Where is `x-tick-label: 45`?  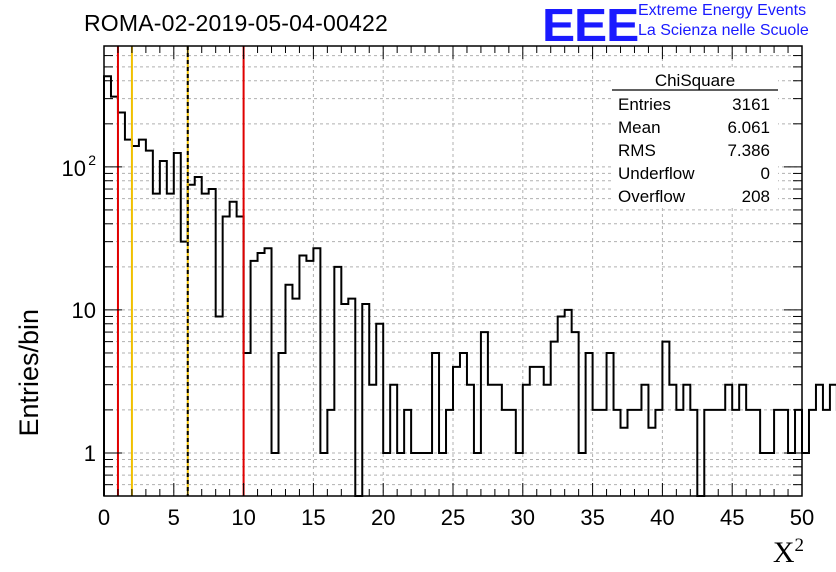
x-tick-label: 45 is located at coordinates (732, 517).